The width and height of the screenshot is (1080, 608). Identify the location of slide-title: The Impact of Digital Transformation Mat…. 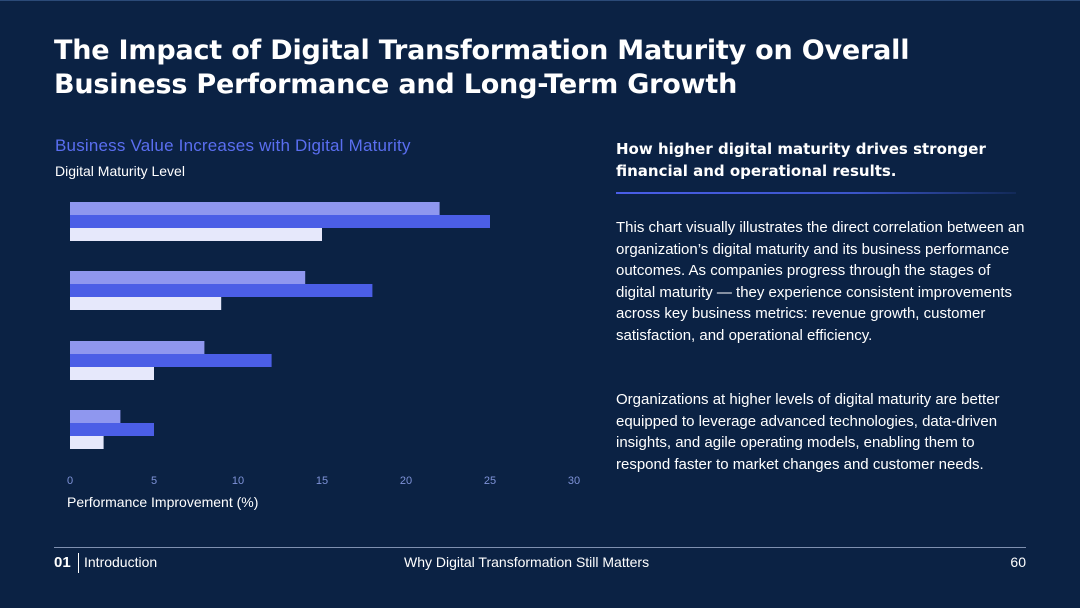
(482, 67).